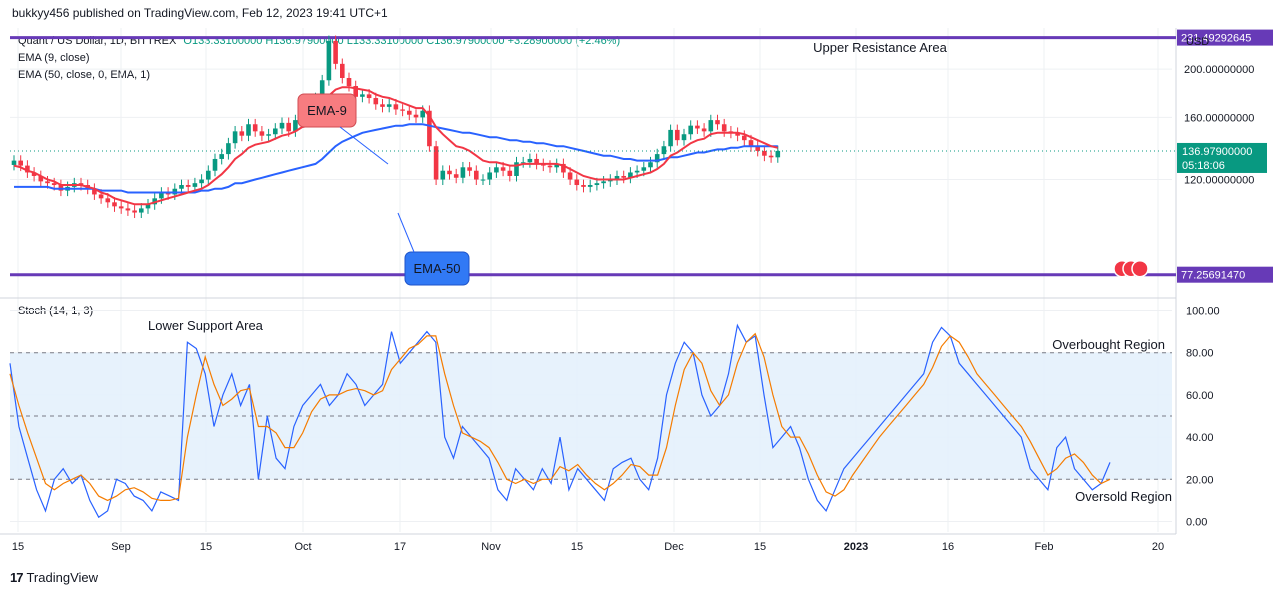 The width and height of the screenshot is (1280, 595). I want to click on legend-ema50: EMA (50, close, 0, EMA, 1), so click(84, 75).